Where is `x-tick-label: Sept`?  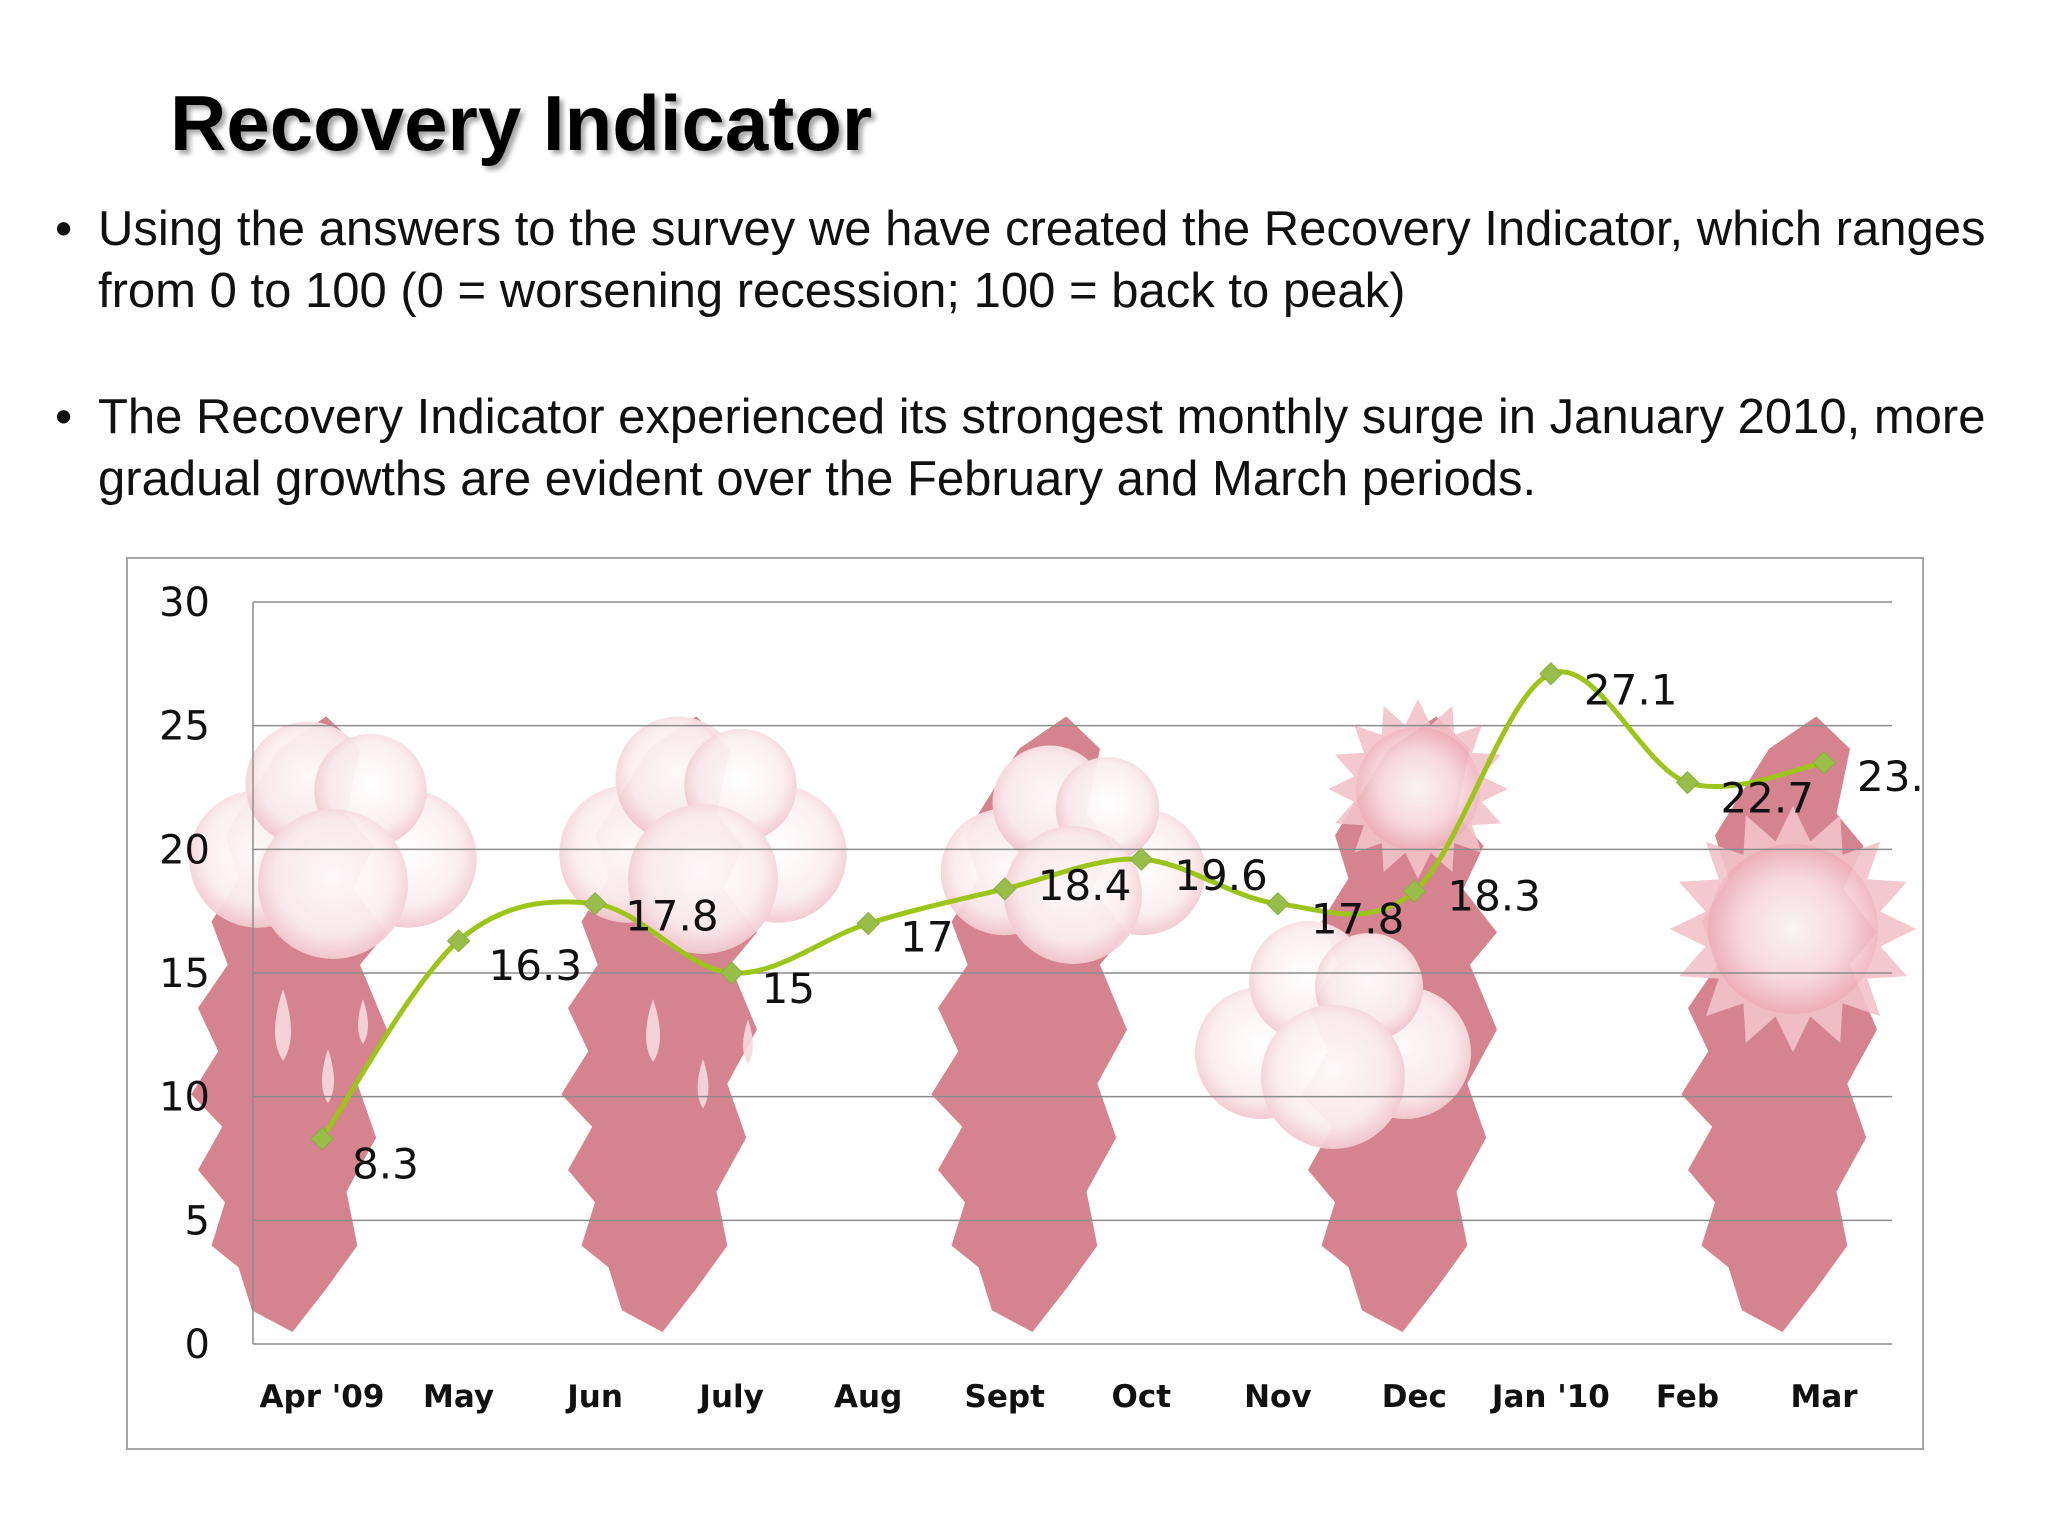
x-tick-label: Sept is located at coordinates (1005, 1397).